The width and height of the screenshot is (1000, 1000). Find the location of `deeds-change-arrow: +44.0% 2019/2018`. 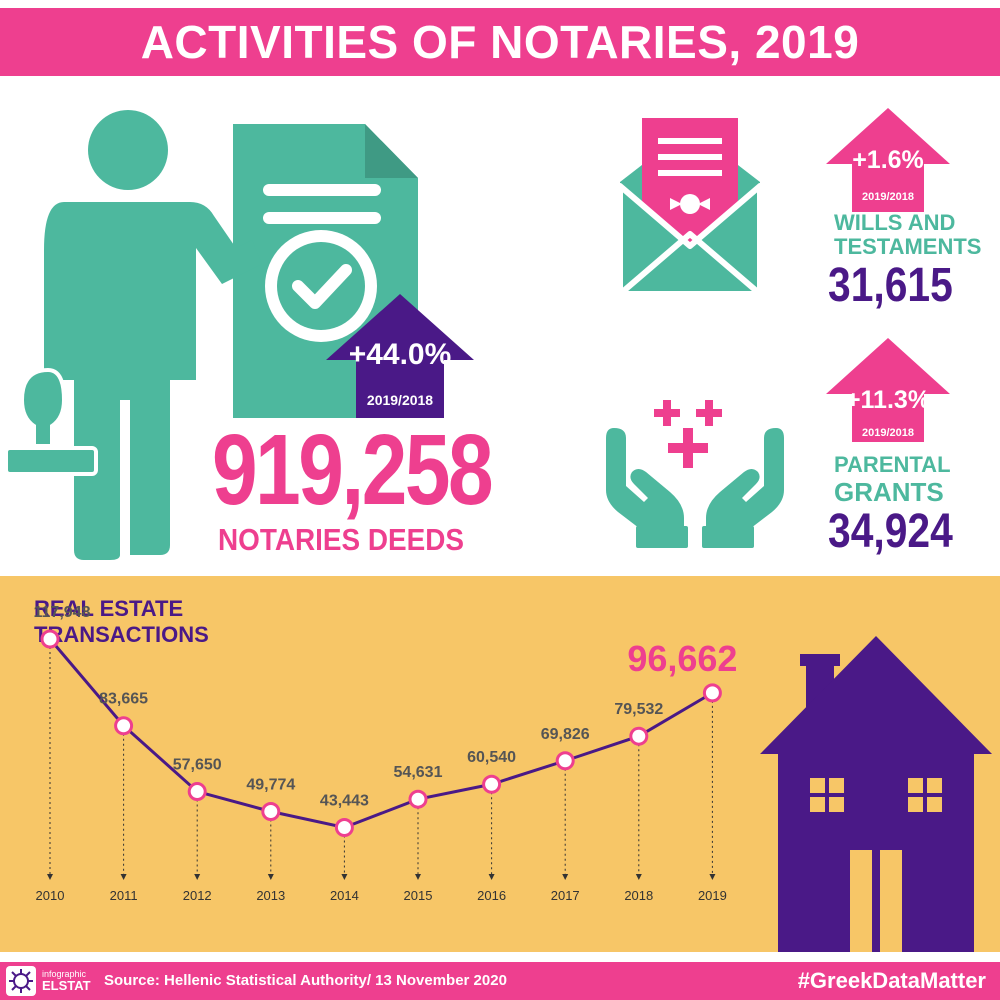

deeds-change-arrow: +44.0% 2019/2018 is located at coordinates (400, 356).